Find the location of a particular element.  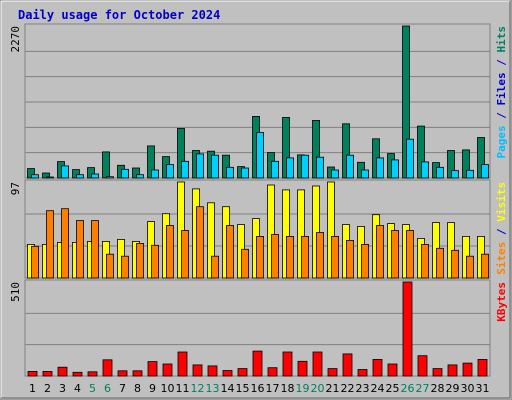

day-label-23: 23 is located at coordinates (363, 388).